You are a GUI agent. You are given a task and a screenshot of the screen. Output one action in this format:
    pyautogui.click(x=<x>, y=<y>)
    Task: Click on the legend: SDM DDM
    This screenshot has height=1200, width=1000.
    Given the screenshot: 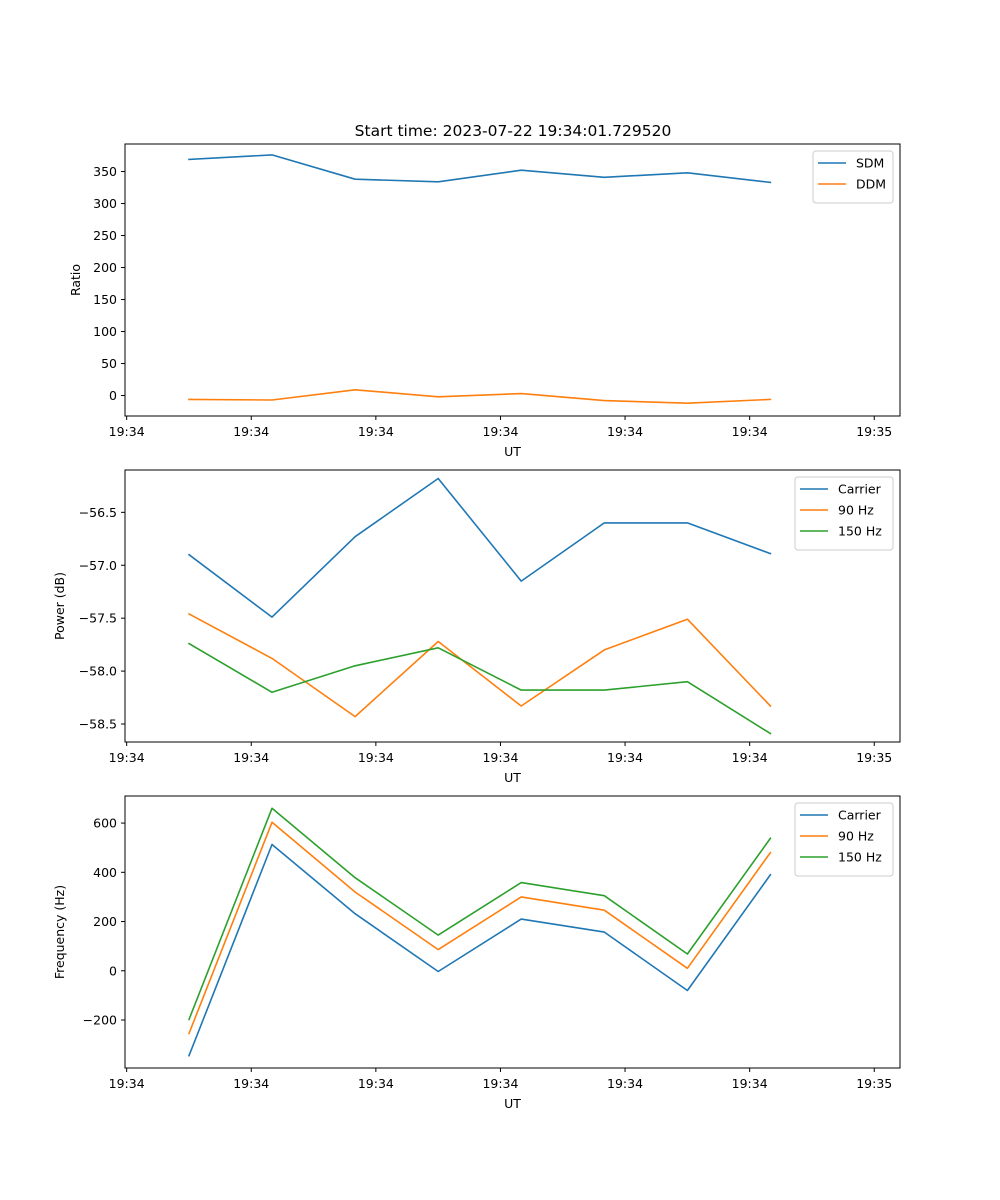 What is the action you would take?
    pyautogui.click(x=853, y=177)
    